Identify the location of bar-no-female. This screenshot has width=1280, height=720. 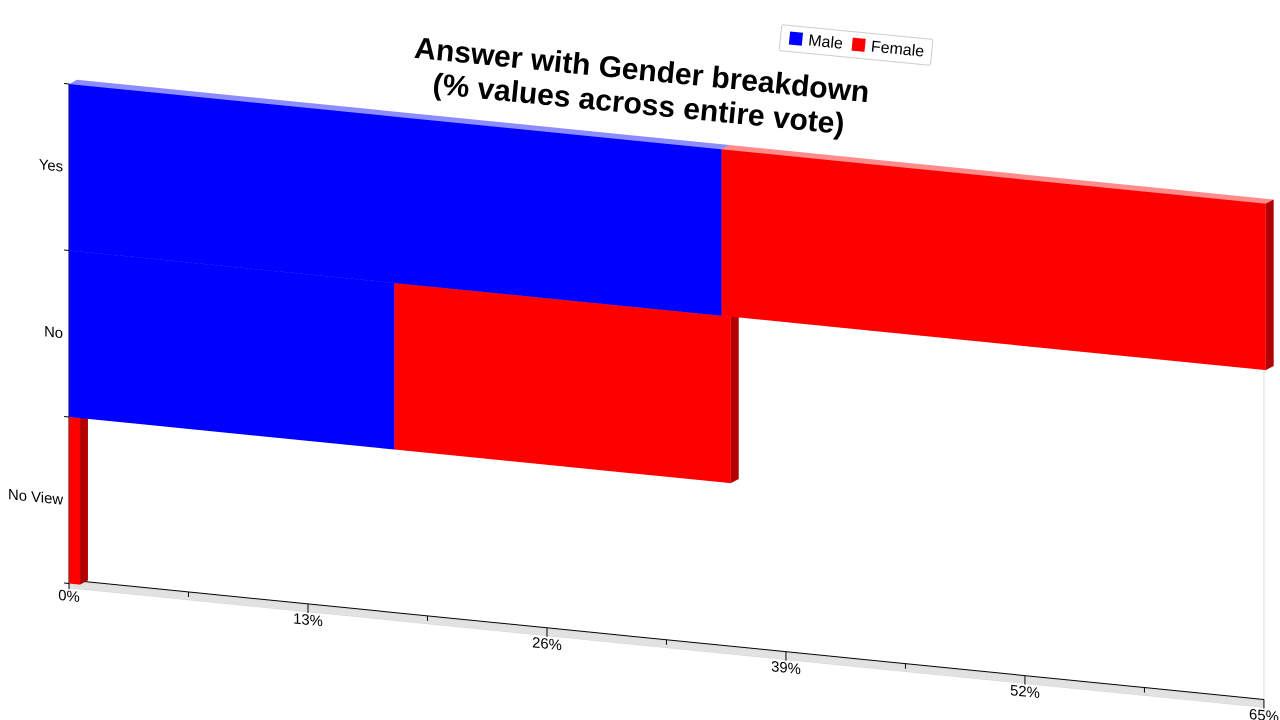
(562, 383).